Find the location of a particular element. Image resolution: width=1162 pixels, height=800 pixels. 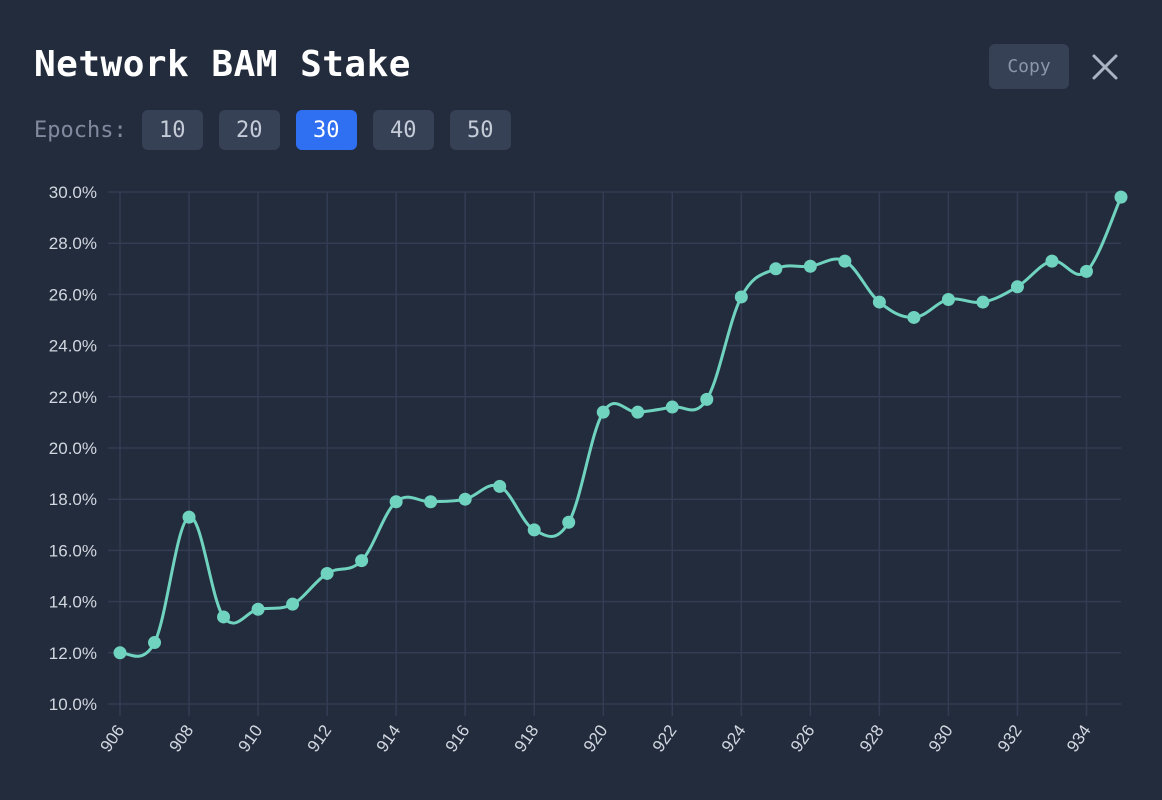

y-tick-label: 18.0% is located at coordinates (73, 499).